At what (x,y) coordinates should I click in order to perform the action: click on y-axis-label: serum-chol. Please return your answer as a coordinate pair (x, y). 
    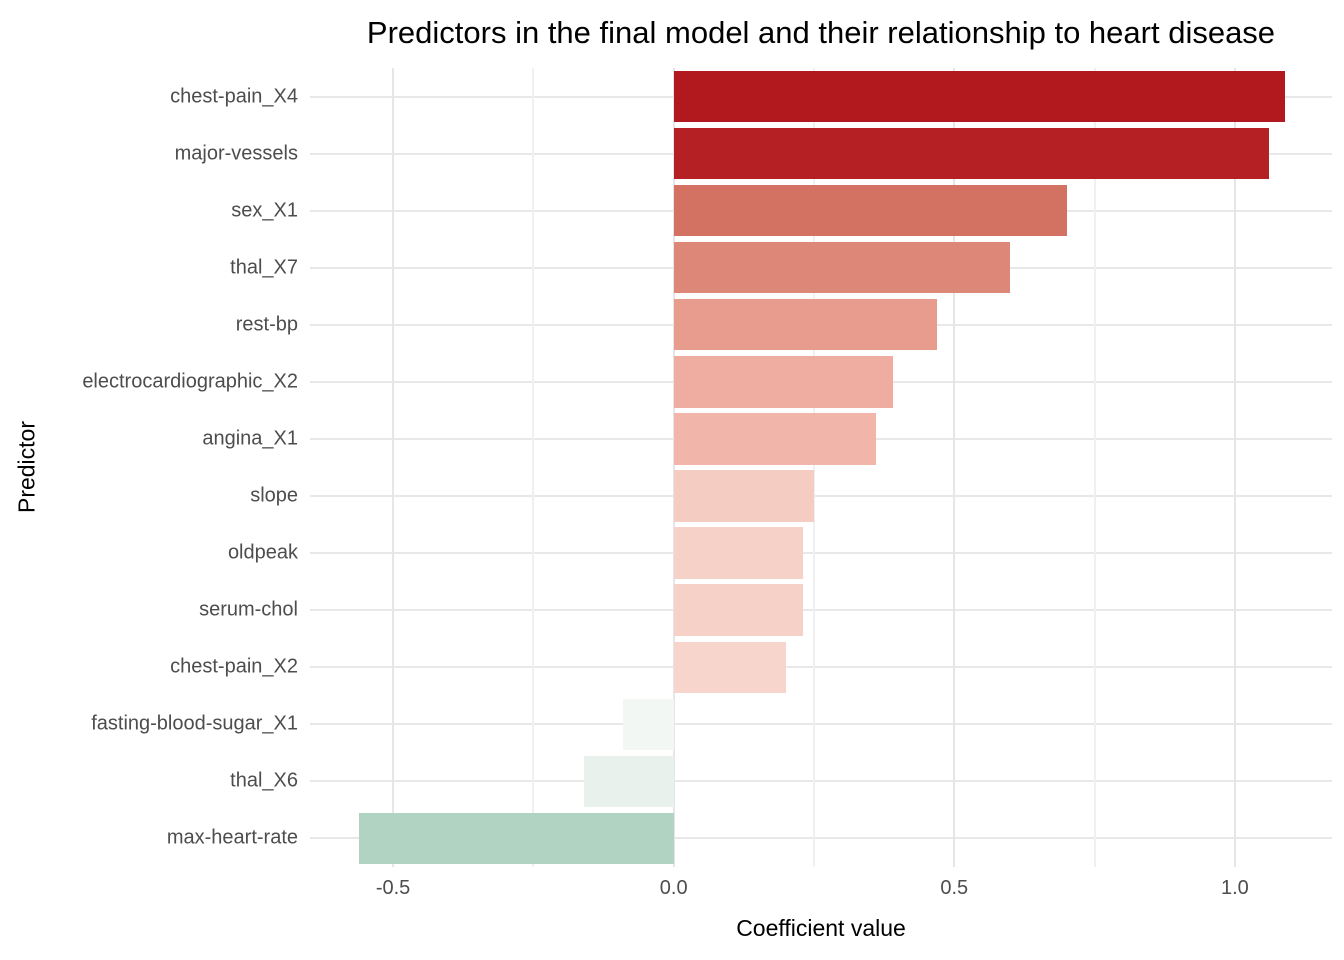
    Looking at the image, I should click on (248, 609).